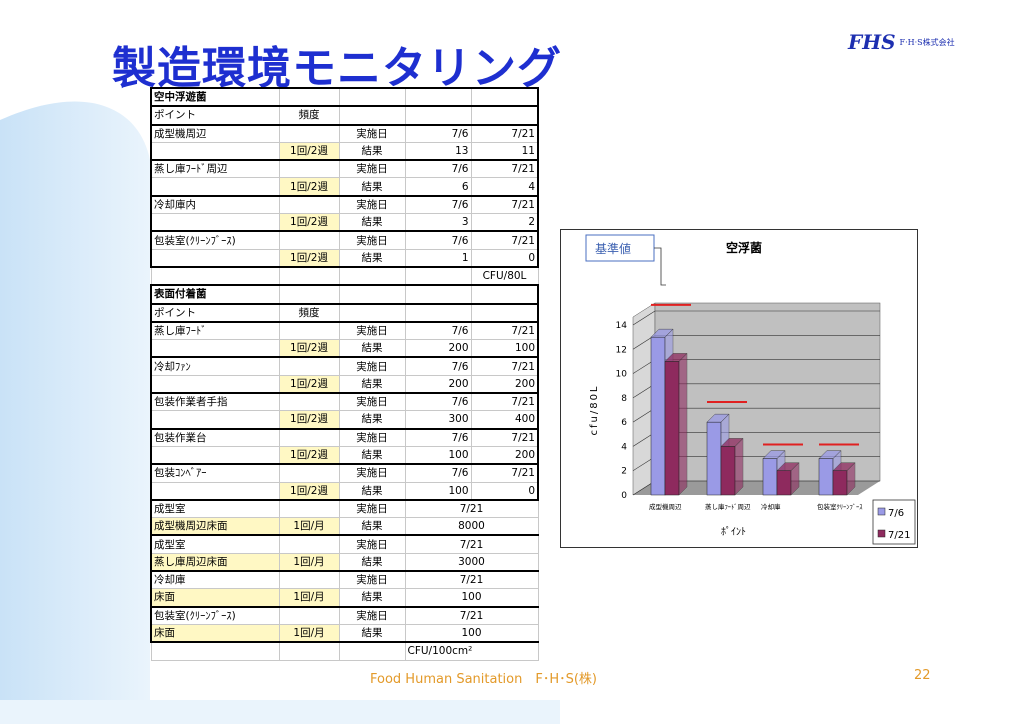  I want to click on cell-point: 成型室, so click(215, 508).